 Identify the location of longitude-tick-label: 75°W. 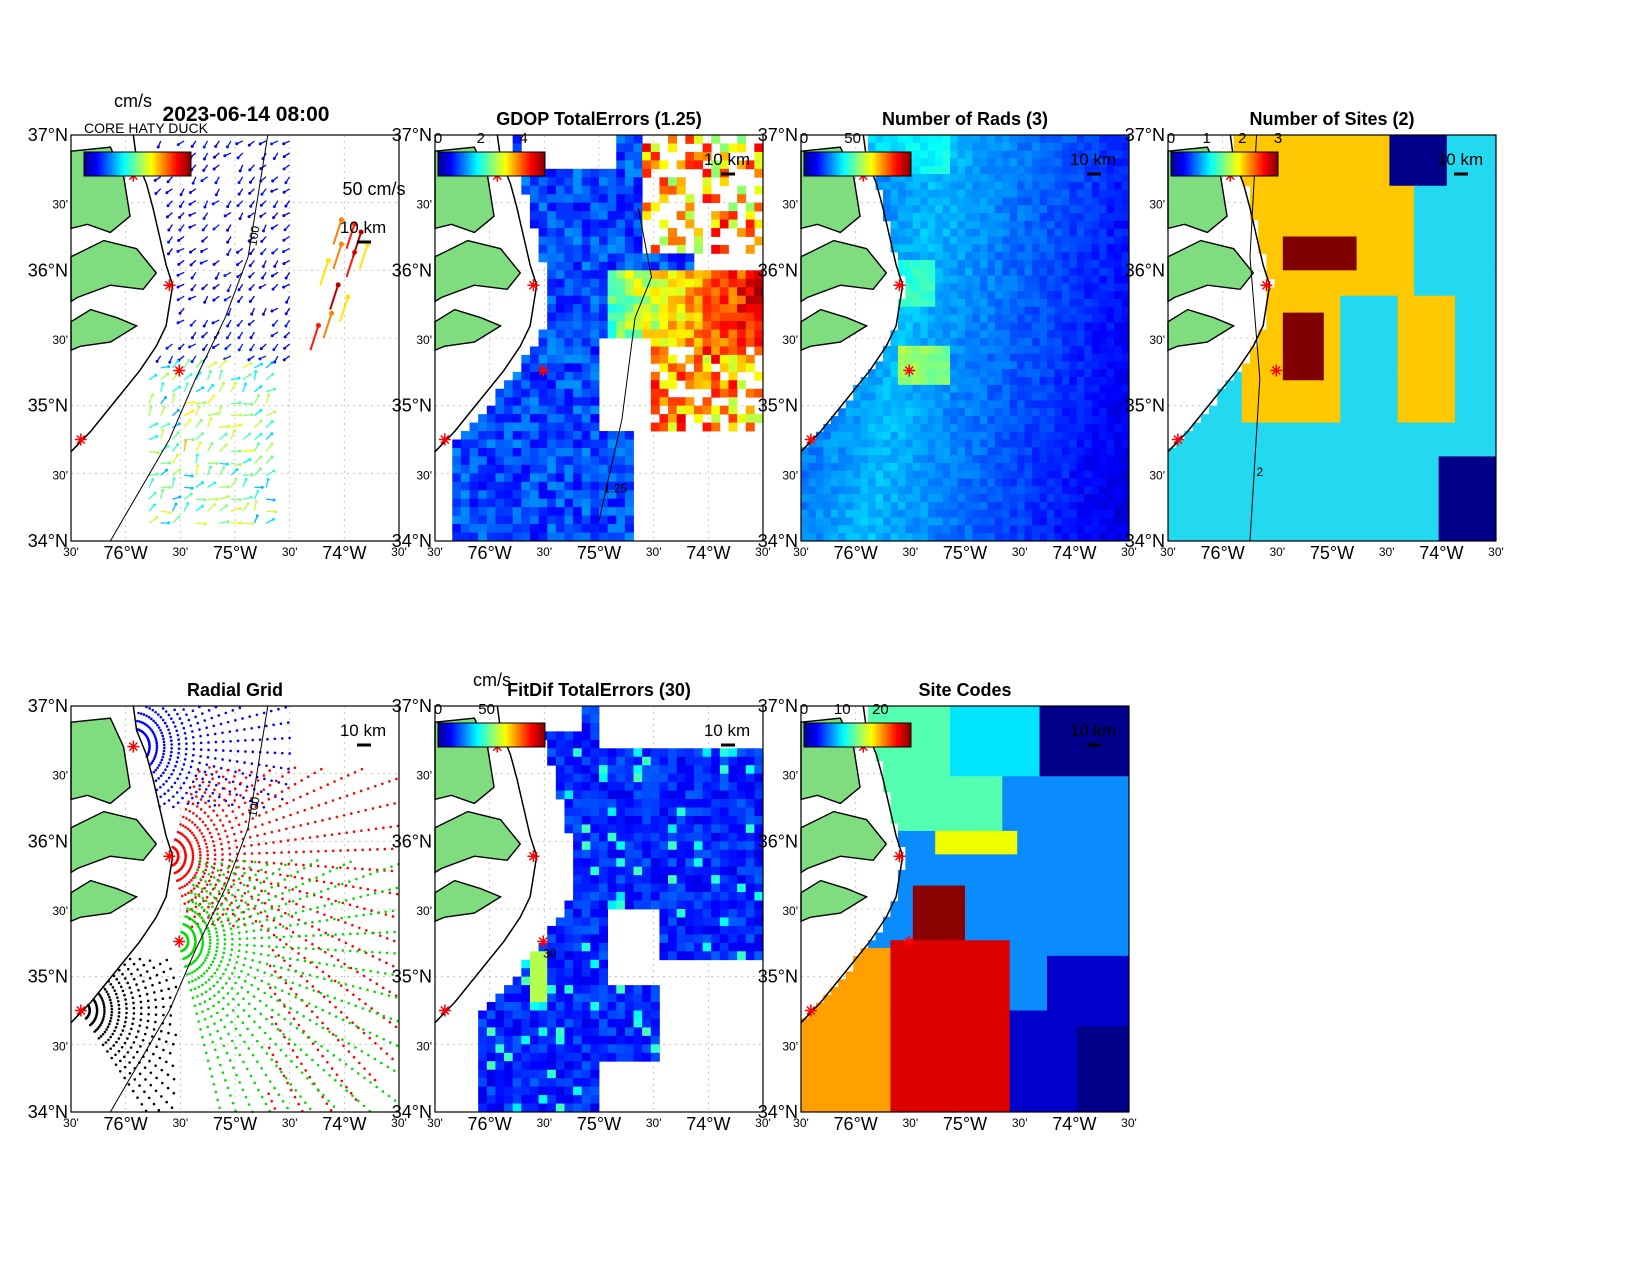
(599, 553).